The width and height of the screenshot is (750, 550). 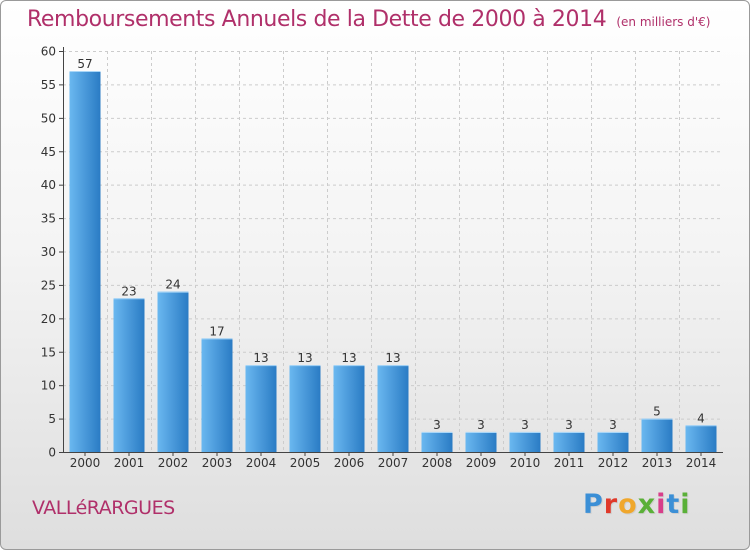 What do you see at coordinates (663, 22) in the screenshot?
I see `chart-unit-note: (en milliers d'€)` at bounding box center [663, 22].